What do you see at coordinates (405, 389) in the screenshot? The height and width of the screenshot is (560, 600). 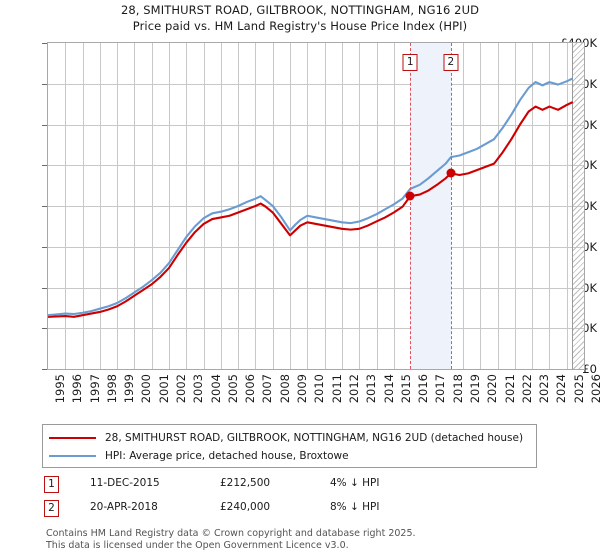 I see `x-axis-label: 2015` at bounding box center [405, 389].